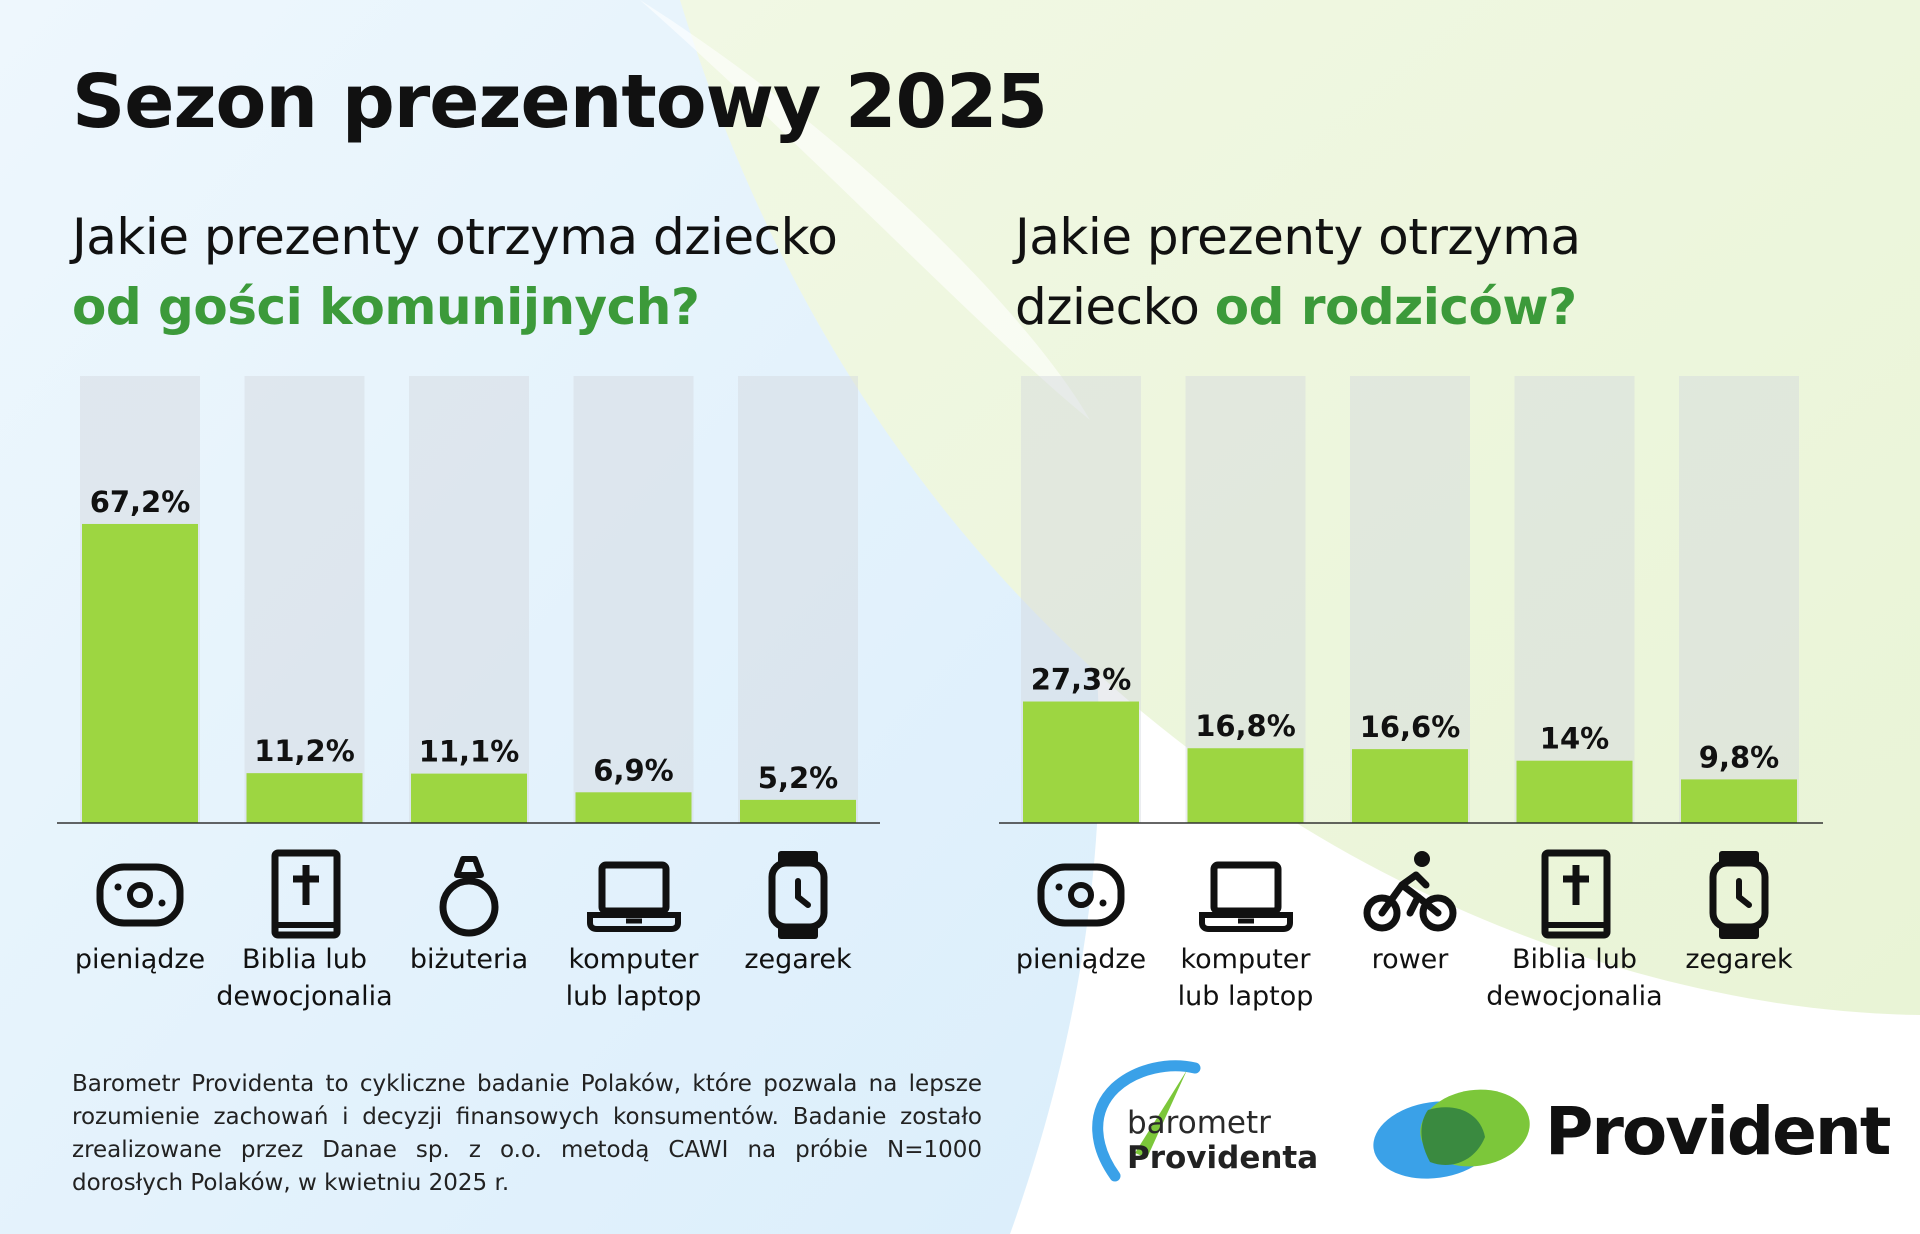 This screenshot has width=1920, height=1234. What do you see at coordinates (1739, 757) in the screenshot?
I see `bar-value-label: 9,8%` at bounding box center [1739, 757].